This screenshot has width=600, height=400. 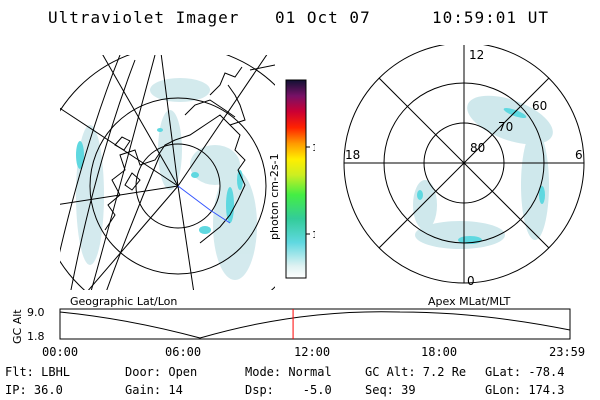 I want to click on gc-altitude-label: GC Alt: 7.2 Re, so click(x=416, y=372).